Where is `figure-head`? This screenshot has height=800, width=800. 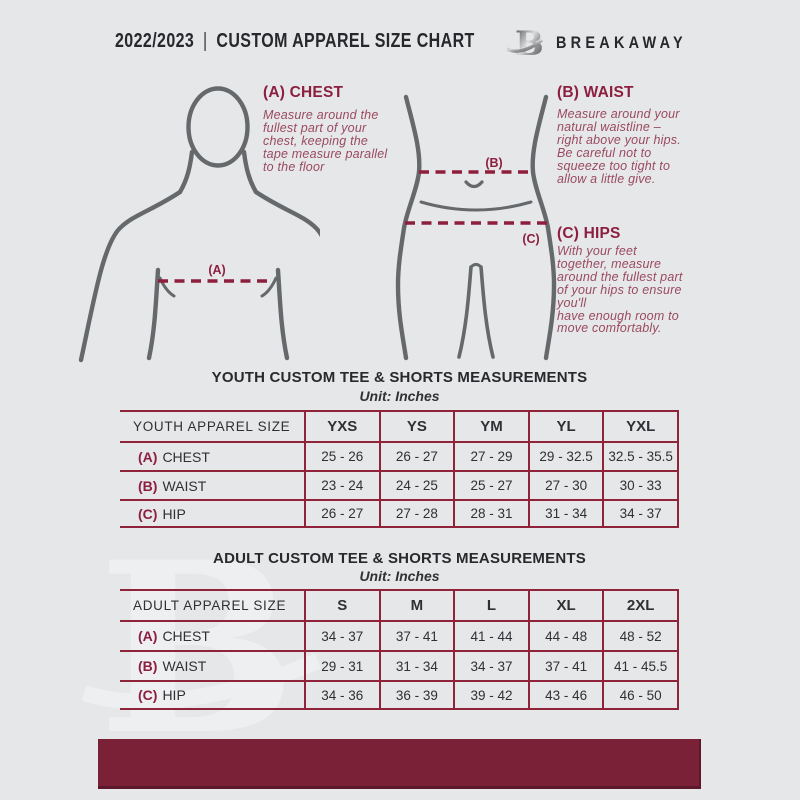
figure-head is located at coordinates (218, 127).